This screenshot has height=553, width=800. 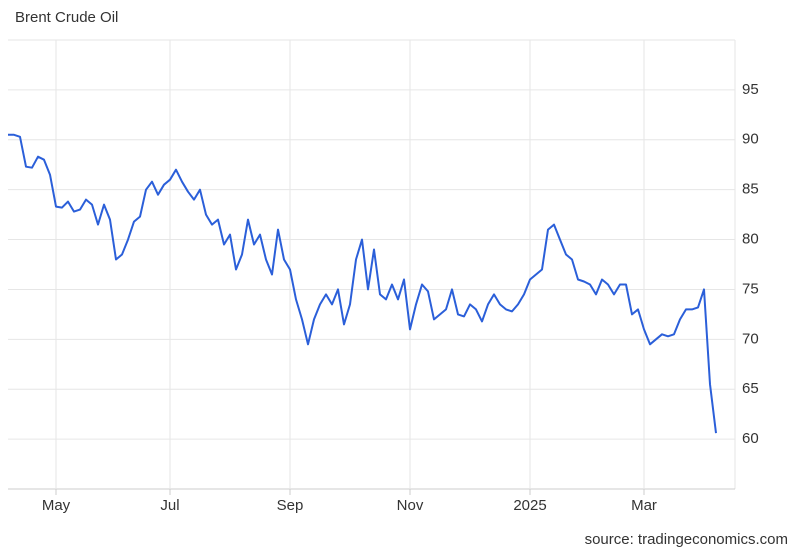 What do you see at coordinates (750, 388) in the screenshot?
I see `y-tick-label: 65` at bounding box center [750, 388].